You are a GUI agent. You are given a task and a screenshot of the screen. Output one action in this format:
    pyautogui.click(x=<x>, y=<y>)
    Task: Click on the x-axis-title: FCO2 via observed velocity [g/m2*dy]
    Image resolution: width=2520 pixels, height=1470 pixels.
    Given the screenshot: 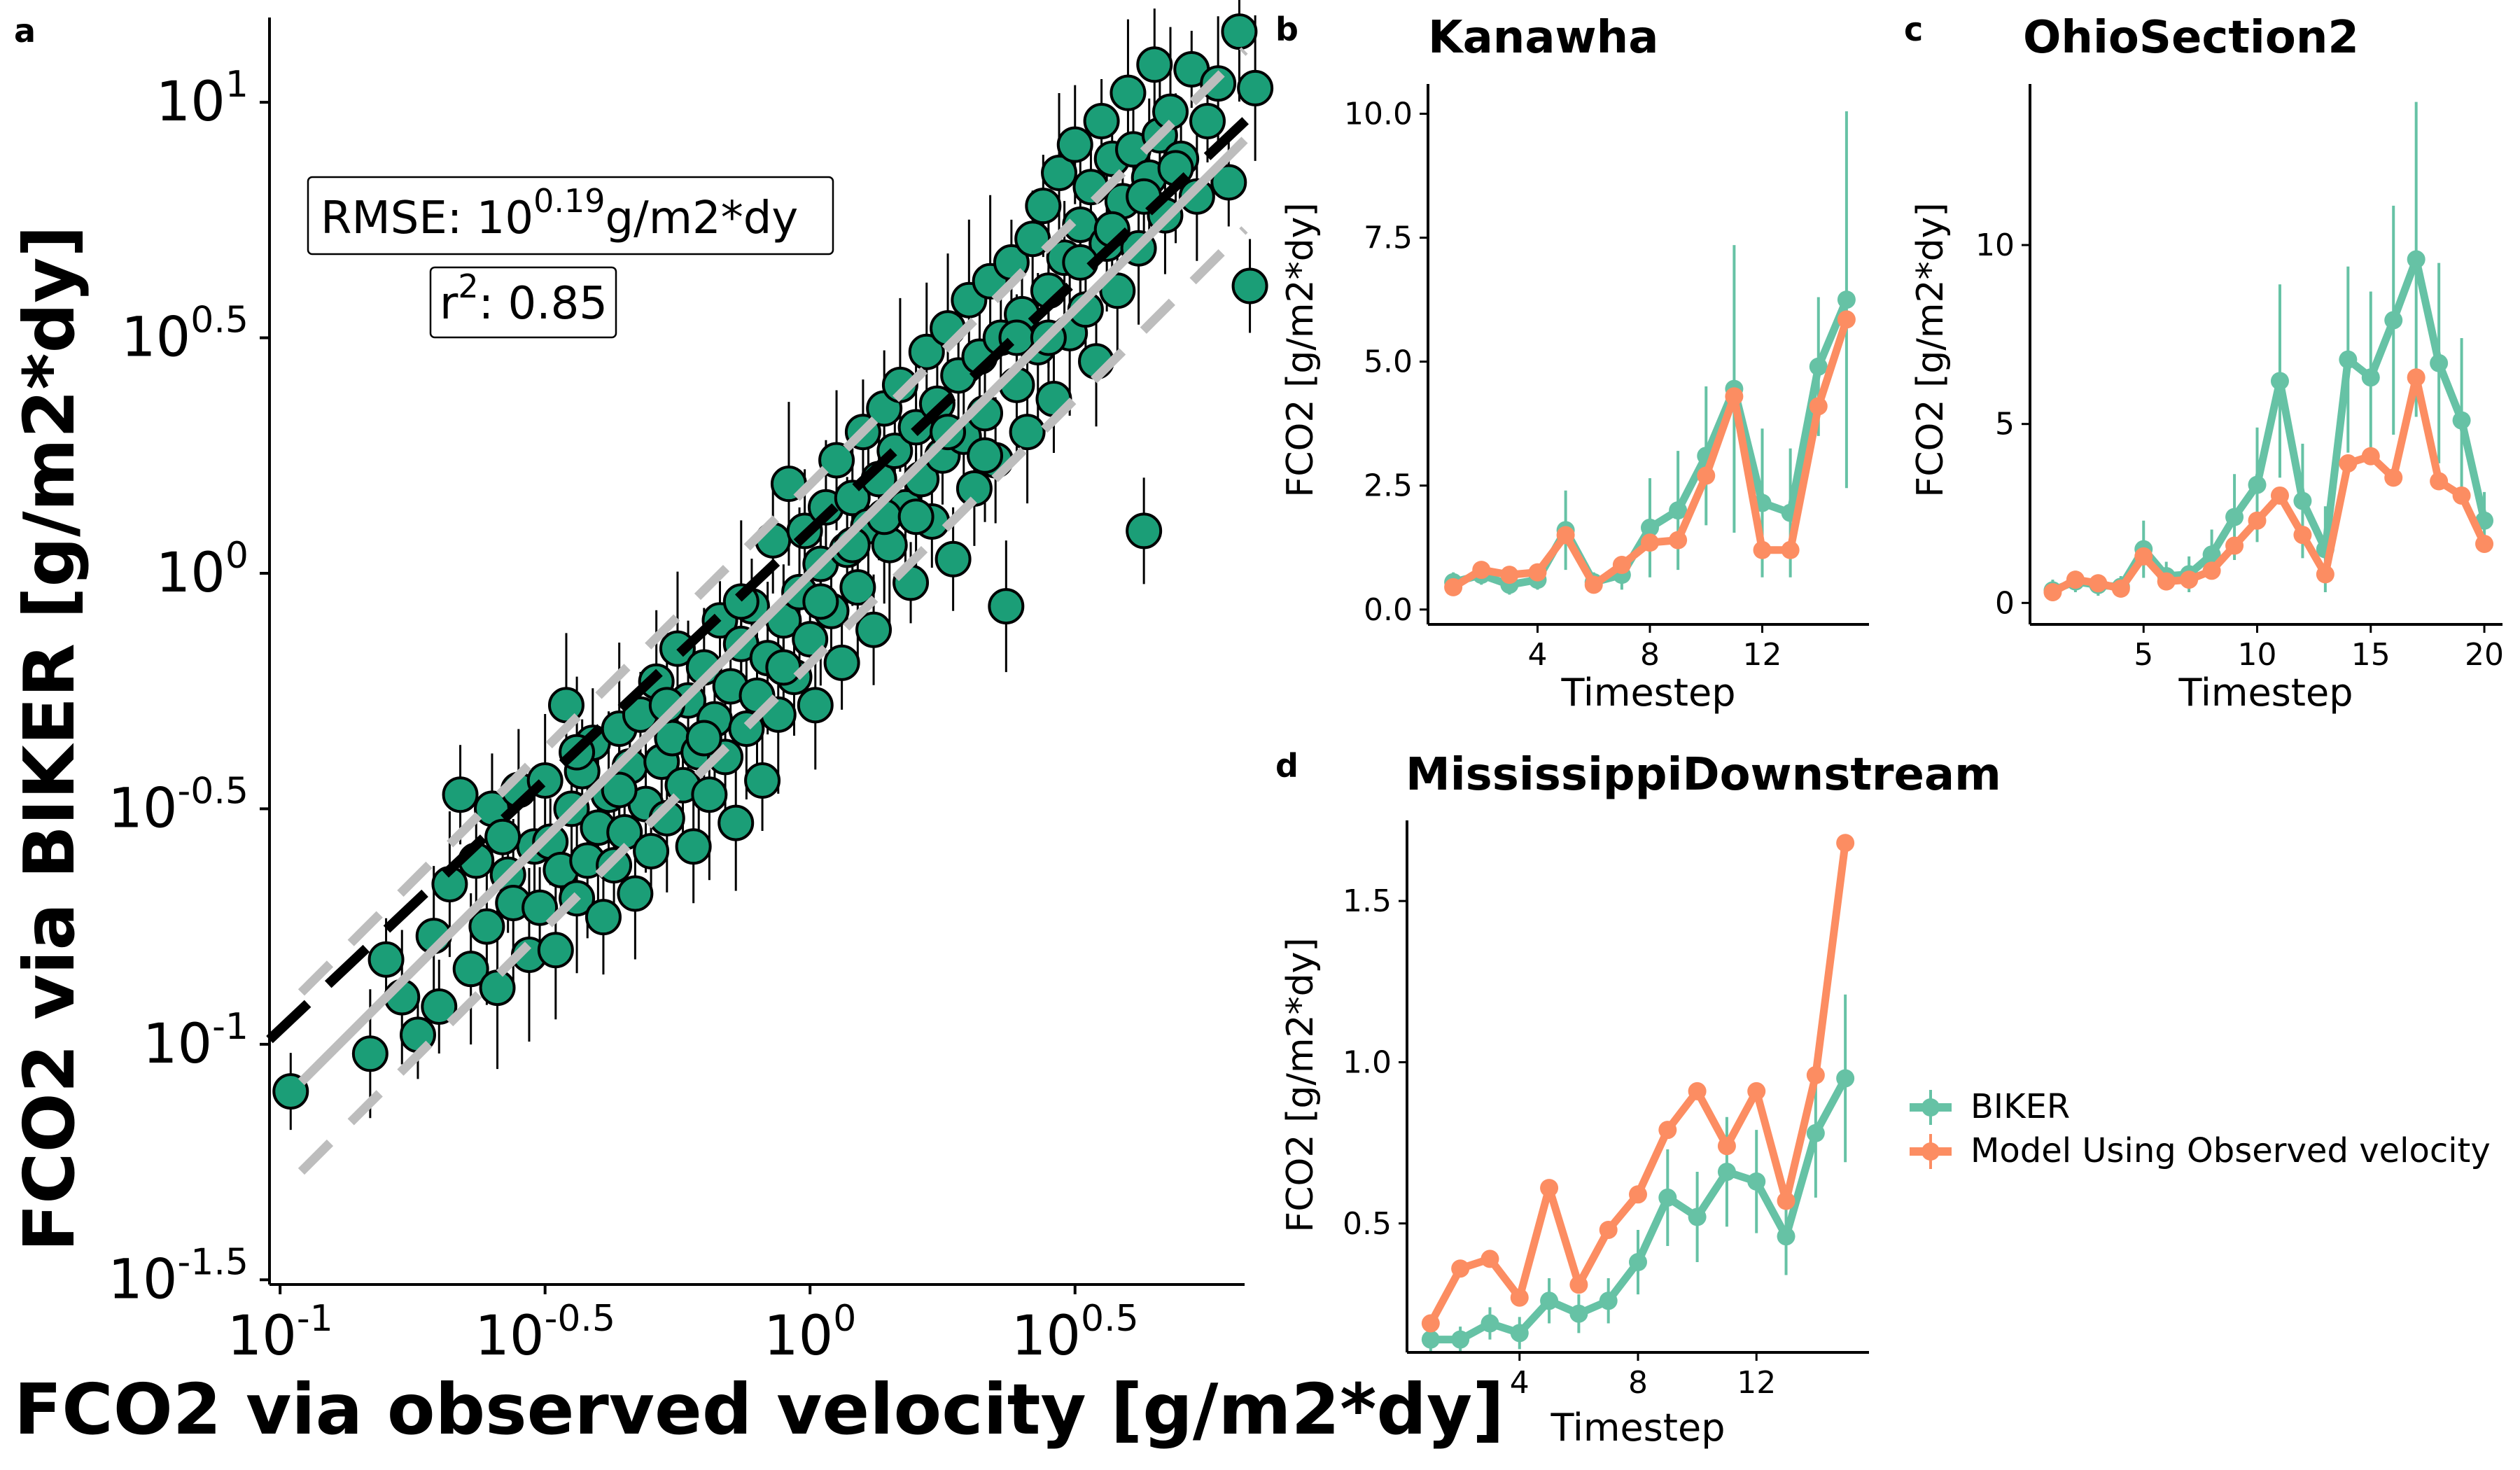 What is the action you would take?
    pyautogui.click(x=759, y=1409)
    